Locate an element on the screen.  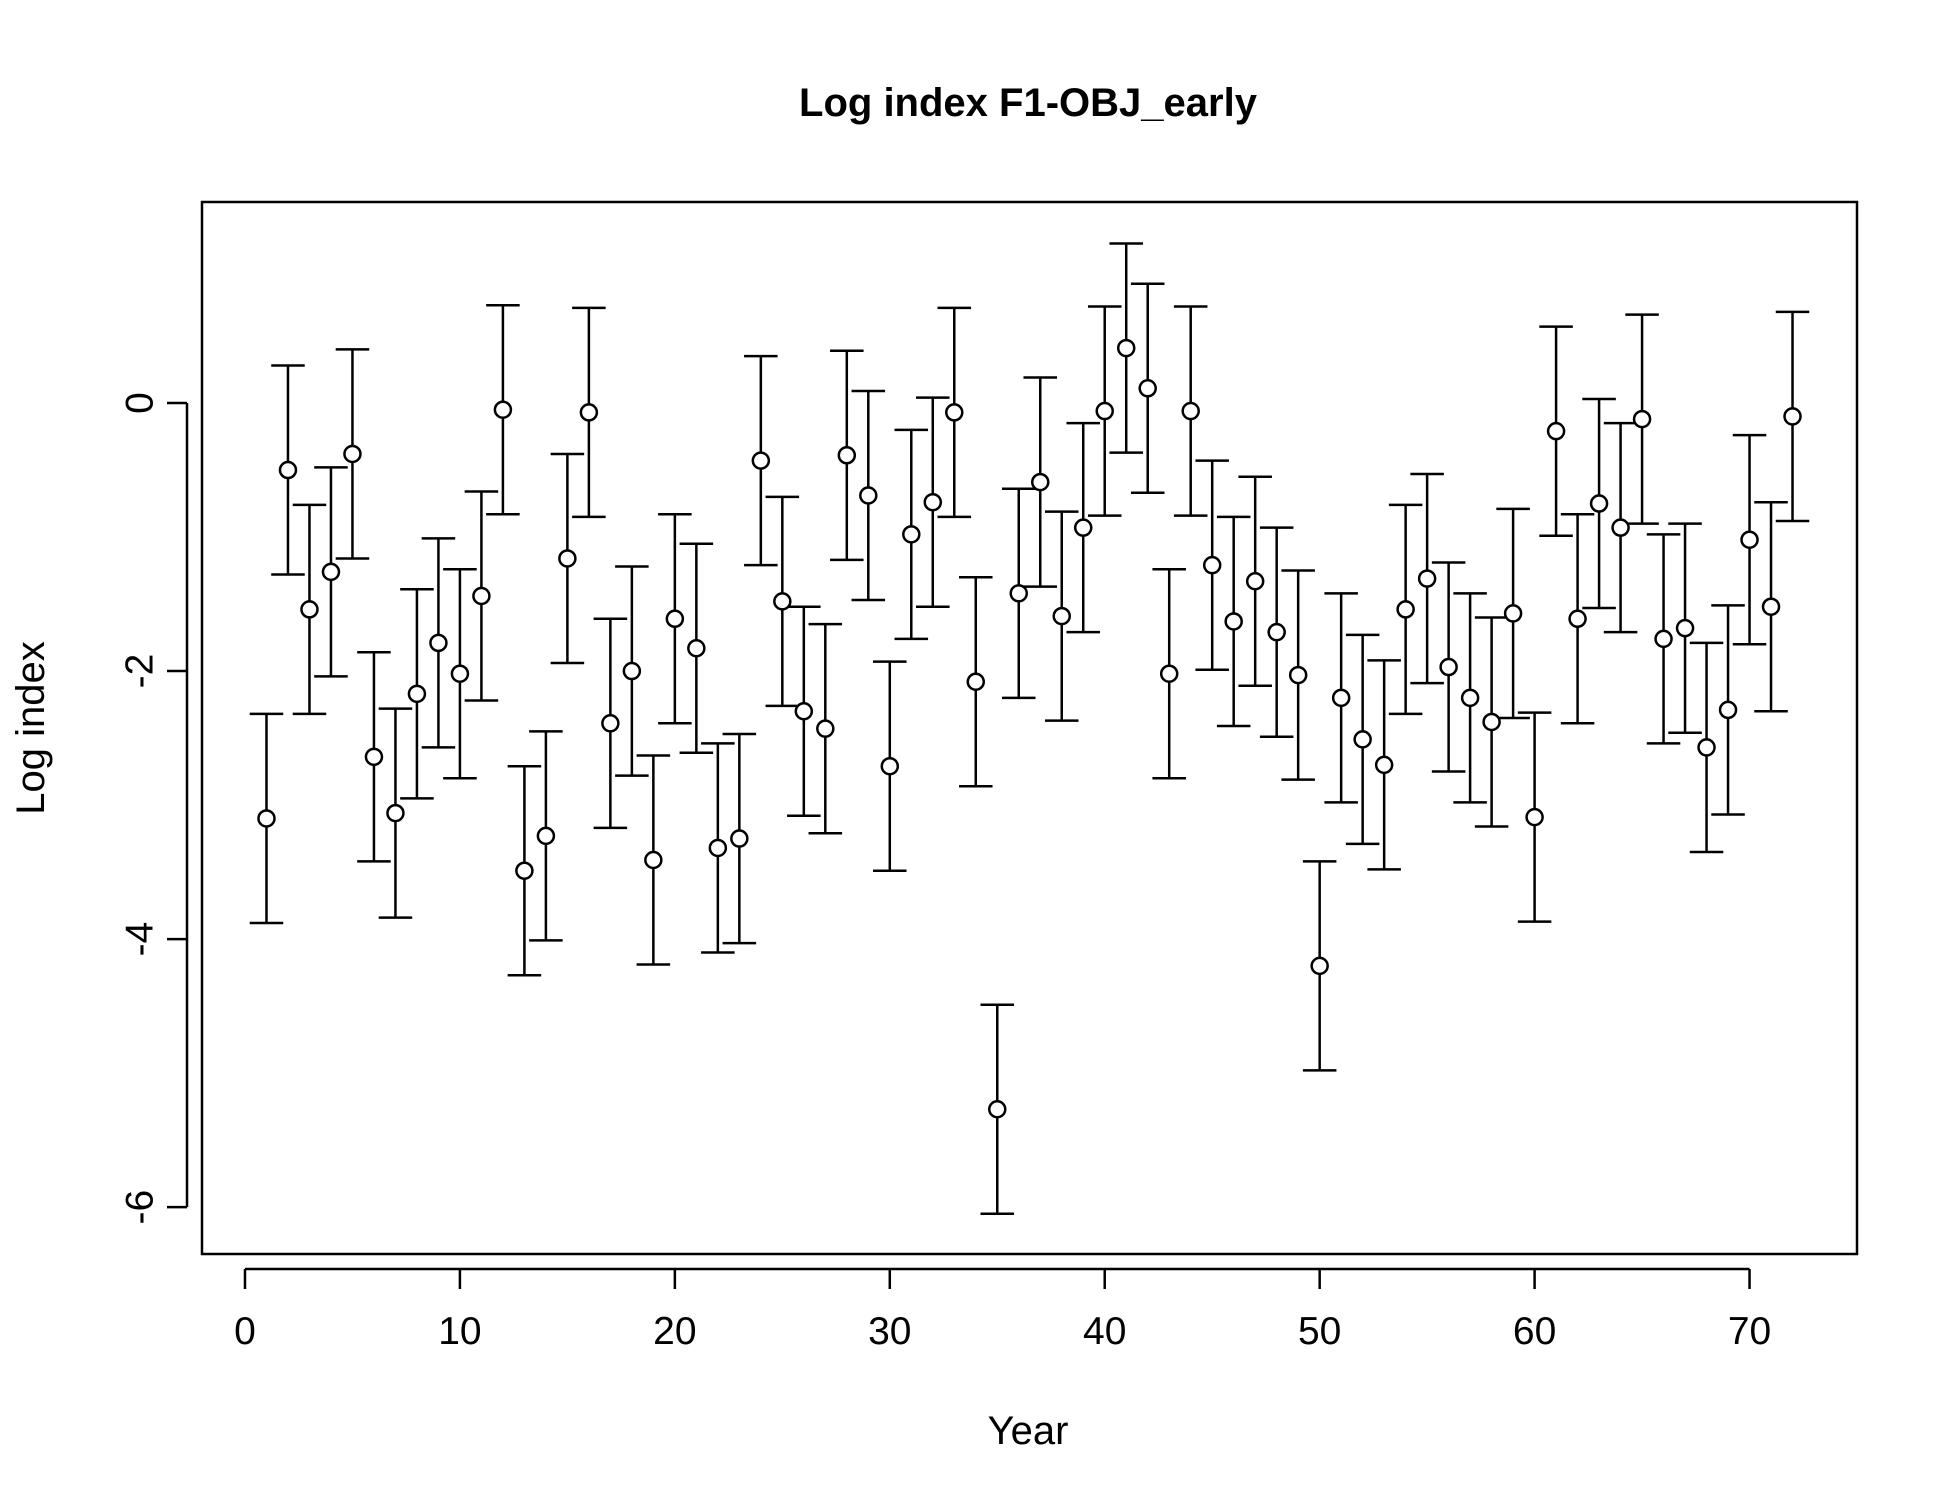
x-tick-label: 70 is located at coordinates (1749, 1331).